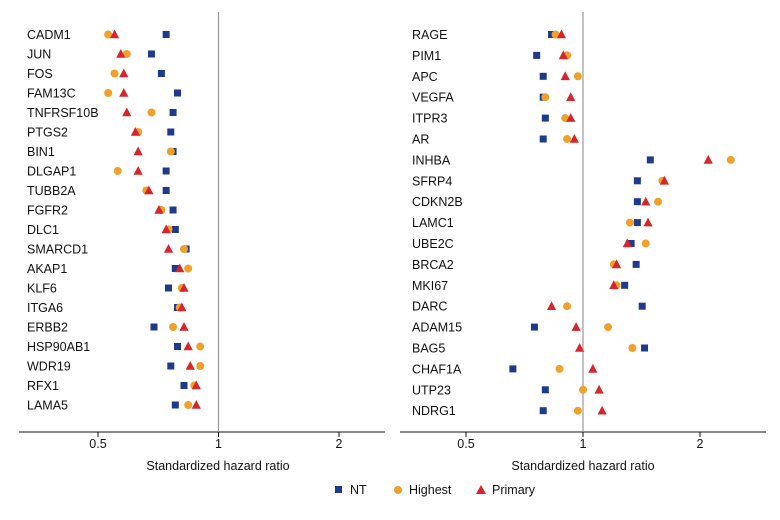  What do you see at coordinates (434, 411) in the screenshot?
I see `gene-label-ndrg1: NDRG1` at bounding box center [434, 411].